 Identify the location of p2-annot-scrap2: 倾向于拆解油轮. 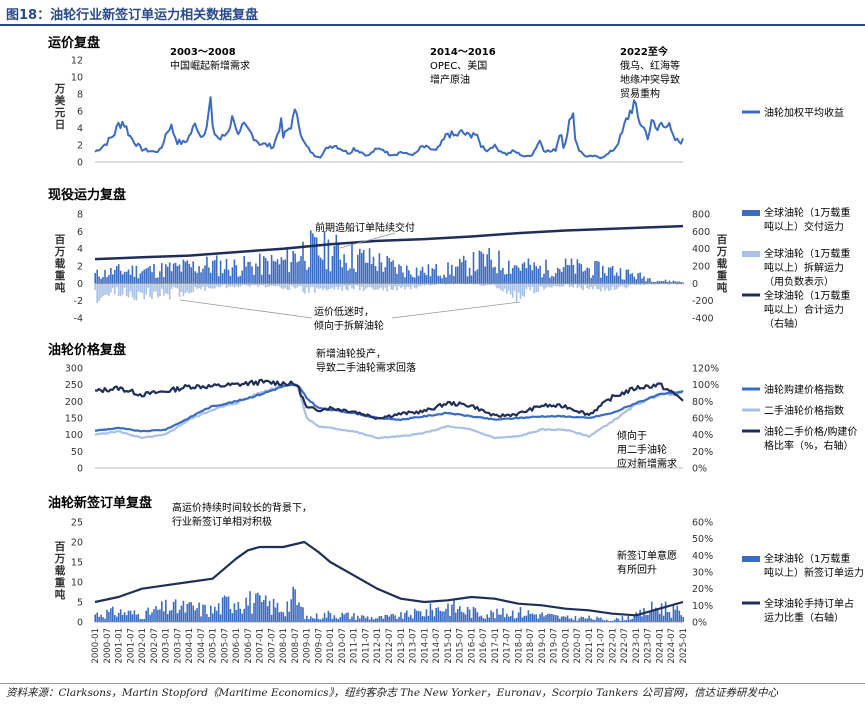
(349, 325).